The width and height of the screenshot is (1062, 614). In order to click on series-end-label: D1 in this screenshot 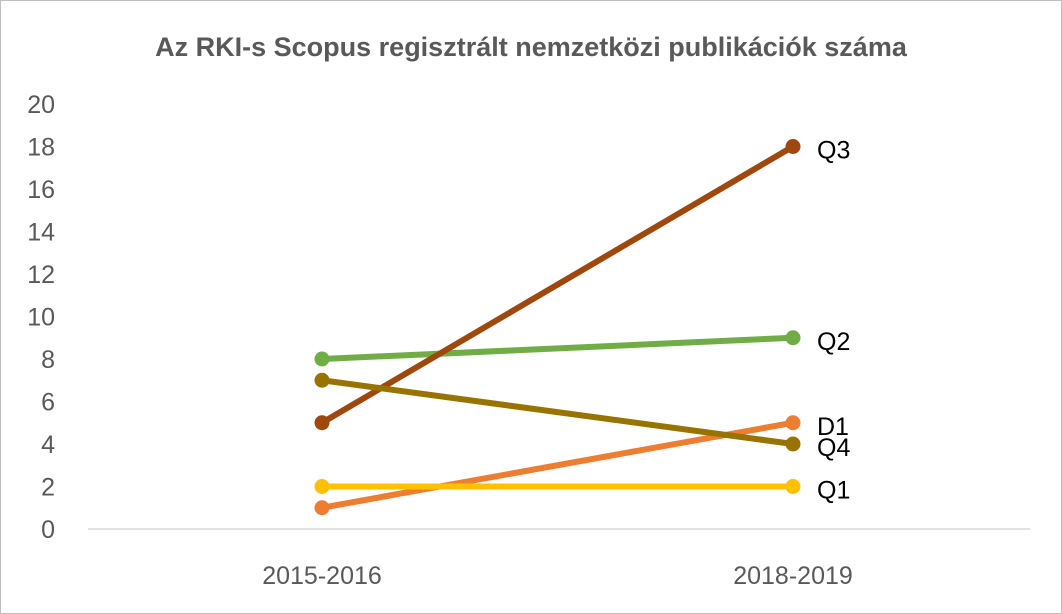, I will do `click(833, 427)`.